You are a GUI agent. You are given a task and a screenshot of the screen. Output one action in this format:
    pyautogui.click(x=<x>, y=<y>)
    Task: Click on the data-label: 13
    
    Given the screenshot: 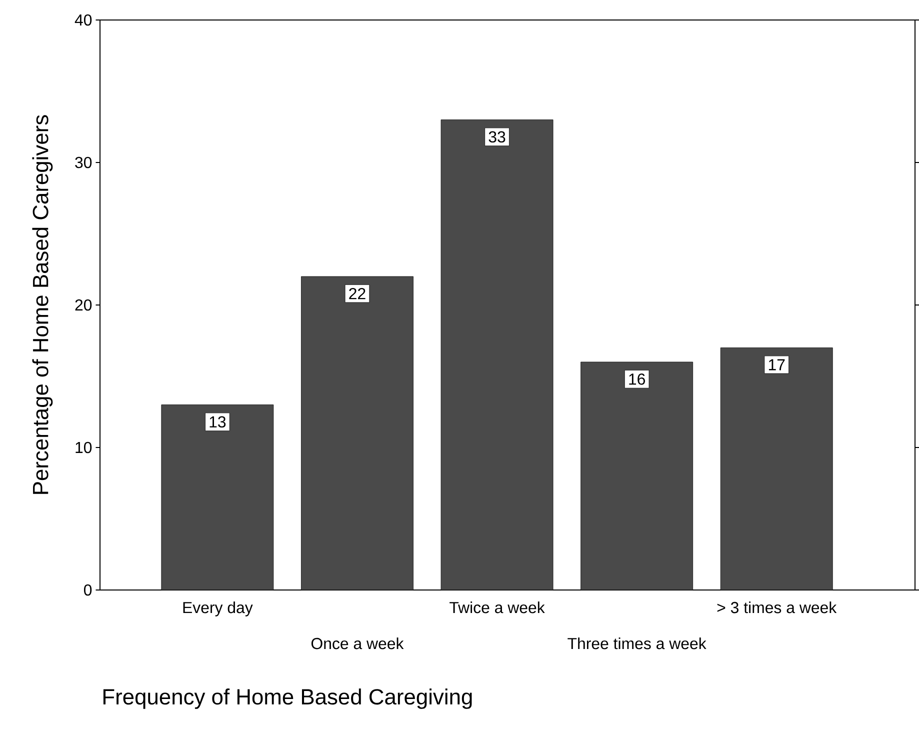 What is the action you would take?
    pyautogui.click(x=218, y=422)
    